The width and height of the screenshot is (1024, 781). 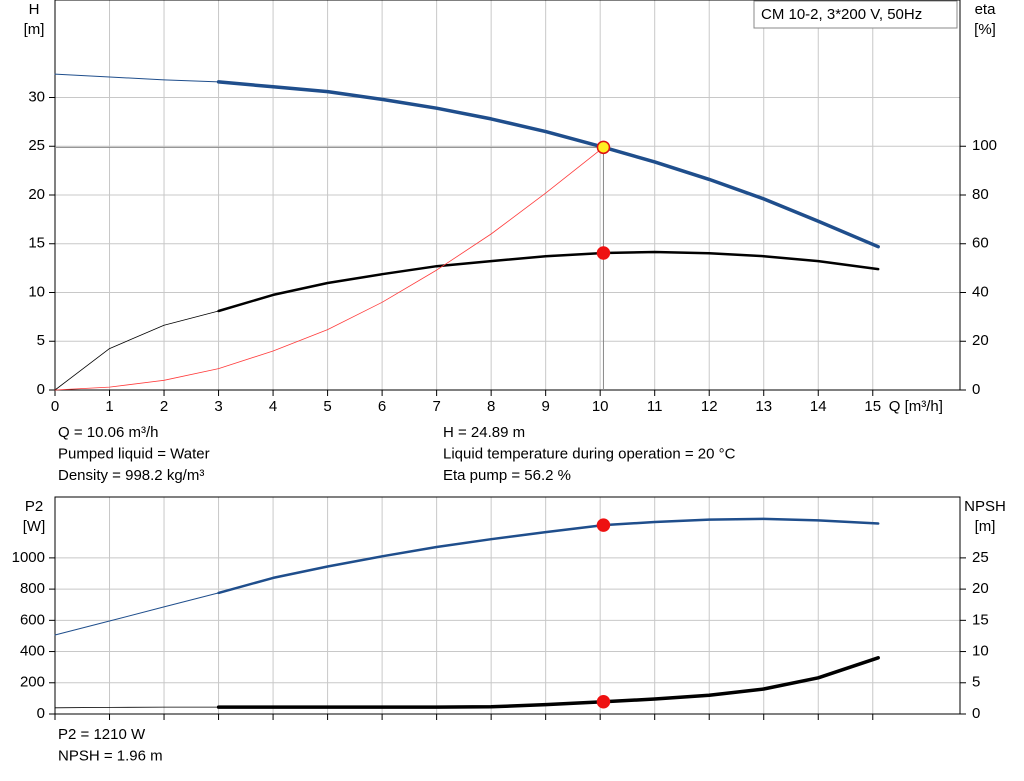 What do you see at coordinates (600, 406) in the screenshot?
I see `x-tick-label: 10` at bounding box center [600, 406].